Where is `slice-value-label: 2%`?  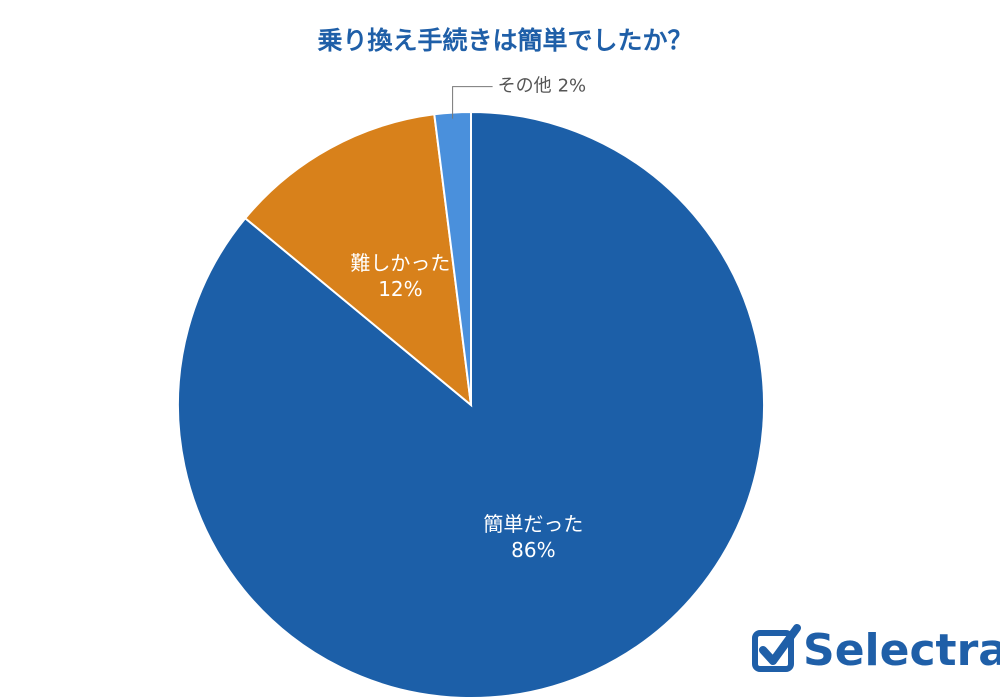 slice-value-label: 2% is located at coordinates (572, 86).